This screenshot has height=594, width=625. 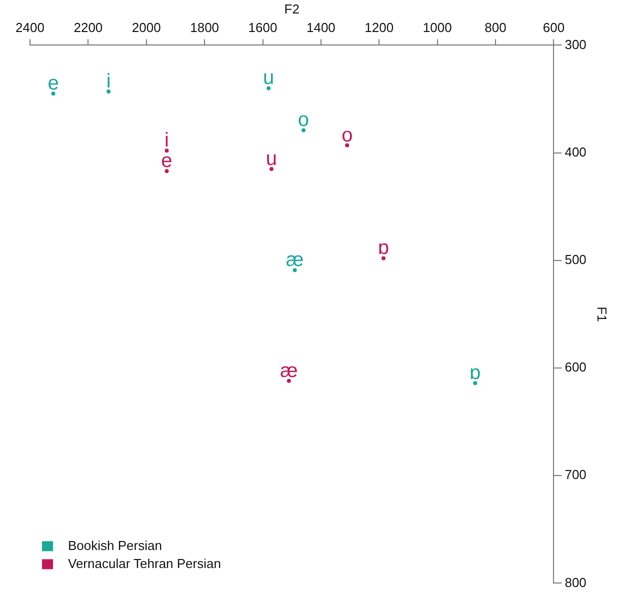 What do you see at coordinates (553, 27) in the screenshot?
I see `x-tick-label: 600` at bounding box center [553, 27].